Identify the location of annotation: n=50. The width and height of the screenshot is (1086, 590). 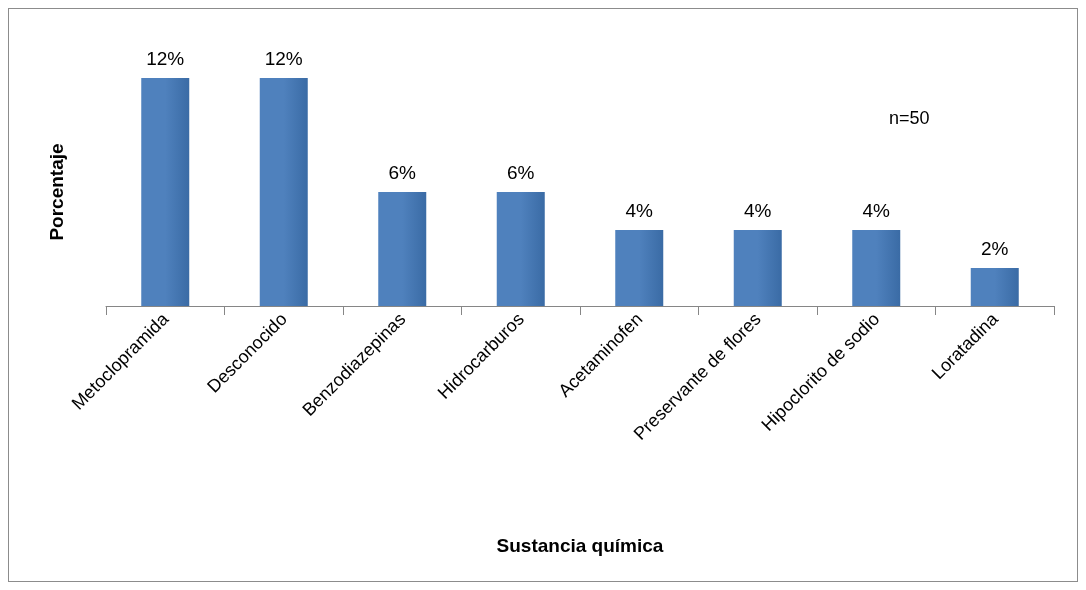
(909, 118).